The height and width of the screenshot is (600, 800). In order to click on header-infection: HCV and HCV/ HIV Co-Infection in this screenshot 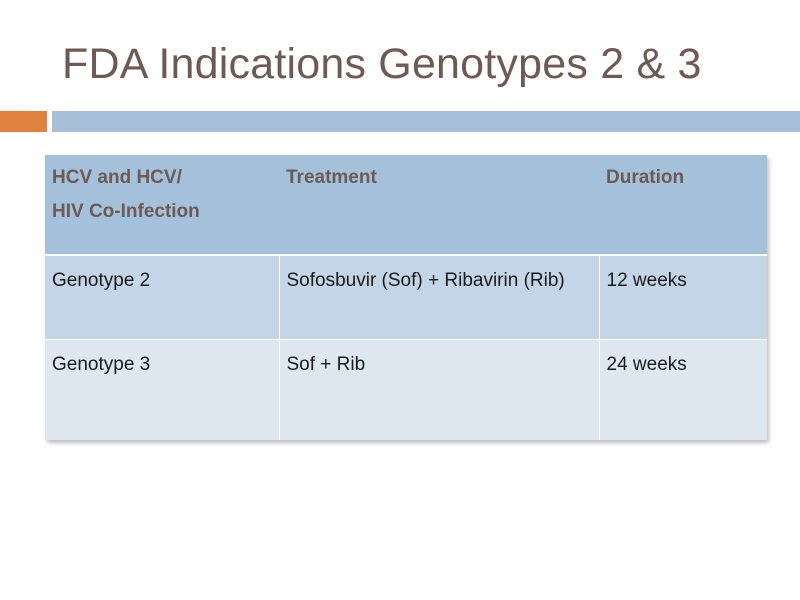, I will do `click(162, 205)`.